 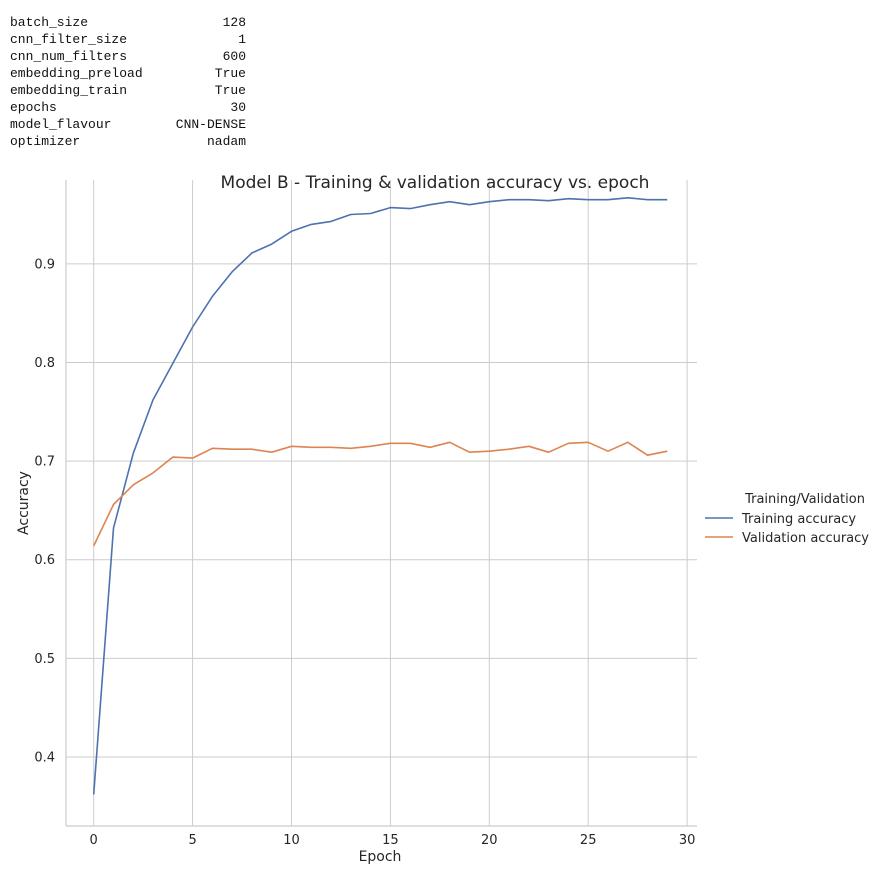 I want to click on param-row: cnn_num_filters 600, so click(x=128, y=56).